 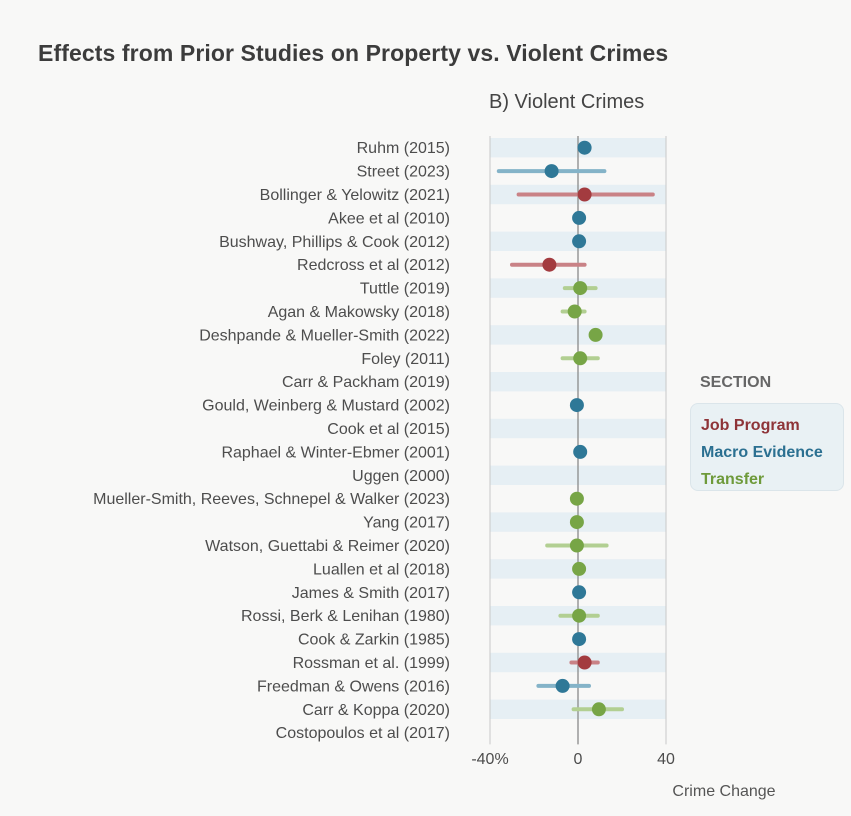 I want to click on study-label: Cook & Zarkin (1985), so click(x=374, y=640).